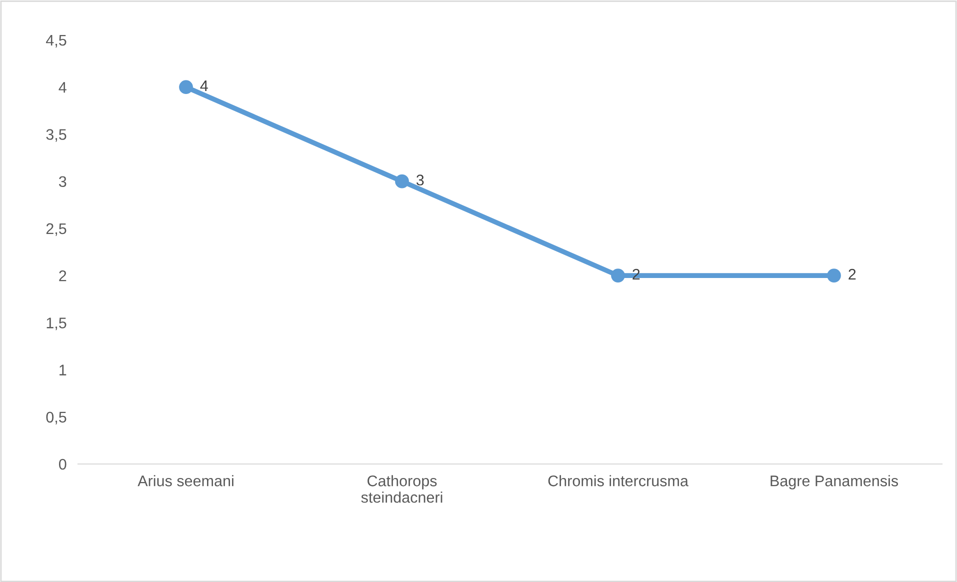 The width and height of the screenshot is (957, 582). What do you see at coordinates (62, 87) in the screenshot?
I see `y-tick-label: 4` at bounding box center [62, 87].